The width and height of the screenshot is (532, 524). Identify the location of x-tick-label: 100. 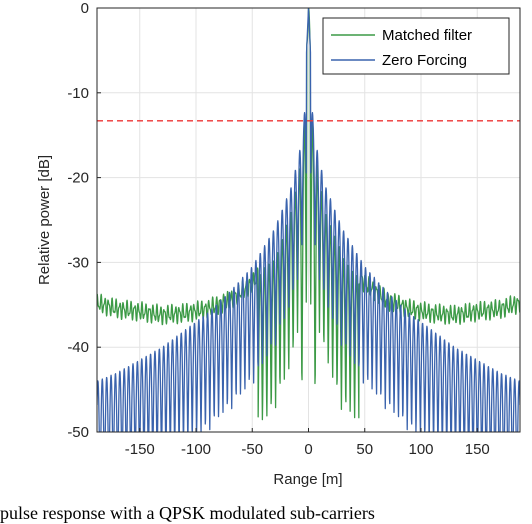
(420, 449).